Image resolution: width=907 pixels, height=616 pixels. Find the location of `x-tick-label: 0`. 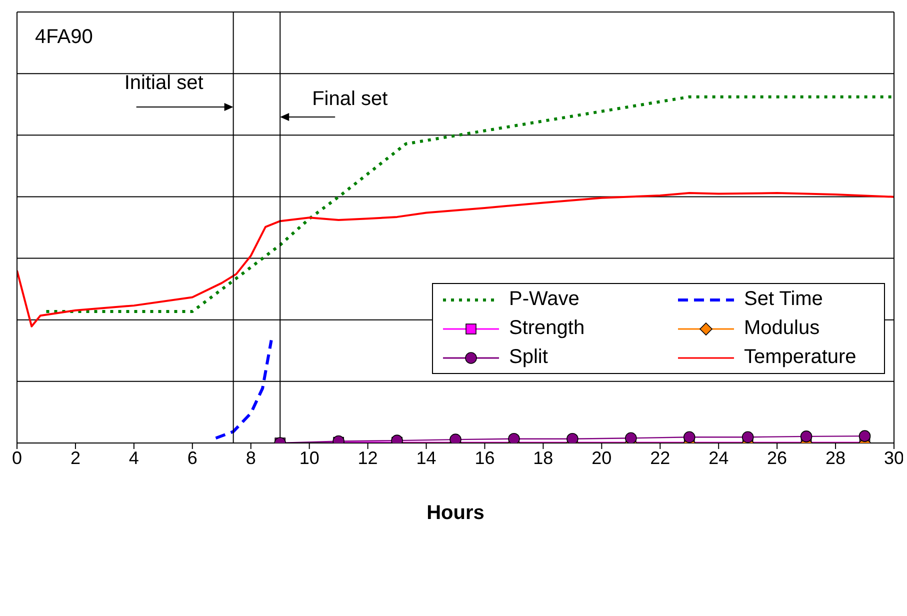

x-tick-label: 0 is located at coordinates (17, 458).